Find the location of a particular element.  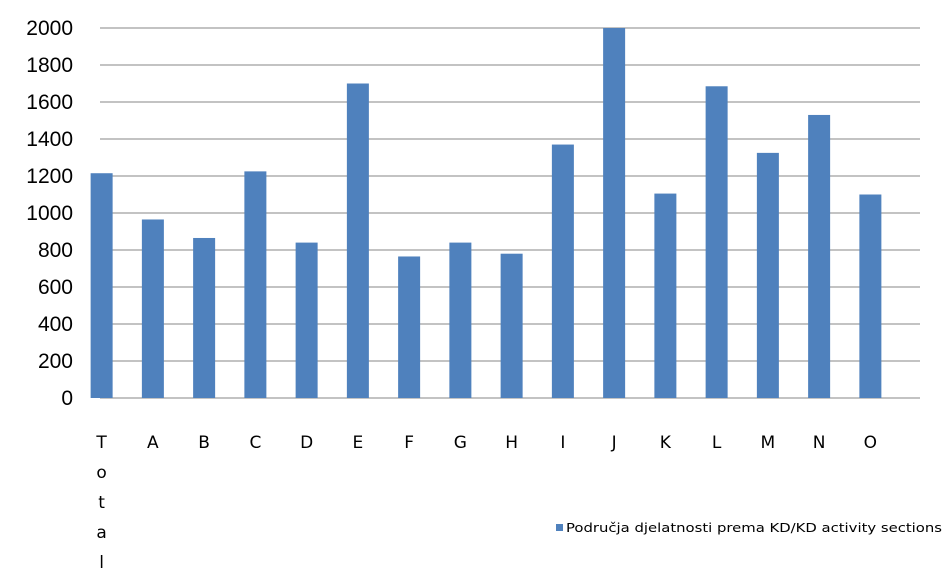

x-tick-label: G is located at coordinates (460, 443).